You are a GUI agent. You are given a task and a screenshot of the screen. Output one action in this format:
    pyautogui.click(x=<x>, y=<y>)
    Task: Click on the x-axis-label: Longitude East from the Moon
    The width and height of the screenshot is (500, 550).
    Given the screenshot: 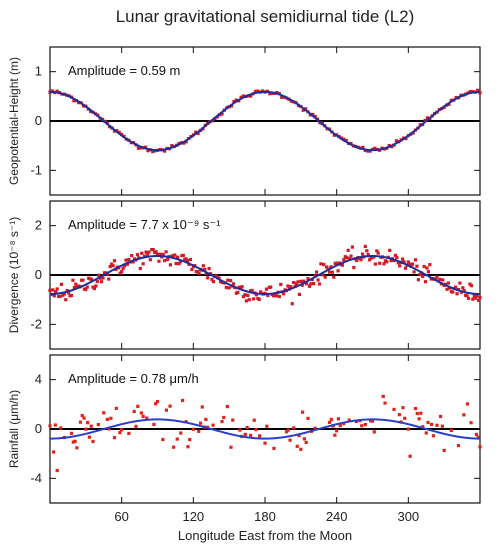 What is the action you would take?
    pyautogui.click(x=265, y=535)
    